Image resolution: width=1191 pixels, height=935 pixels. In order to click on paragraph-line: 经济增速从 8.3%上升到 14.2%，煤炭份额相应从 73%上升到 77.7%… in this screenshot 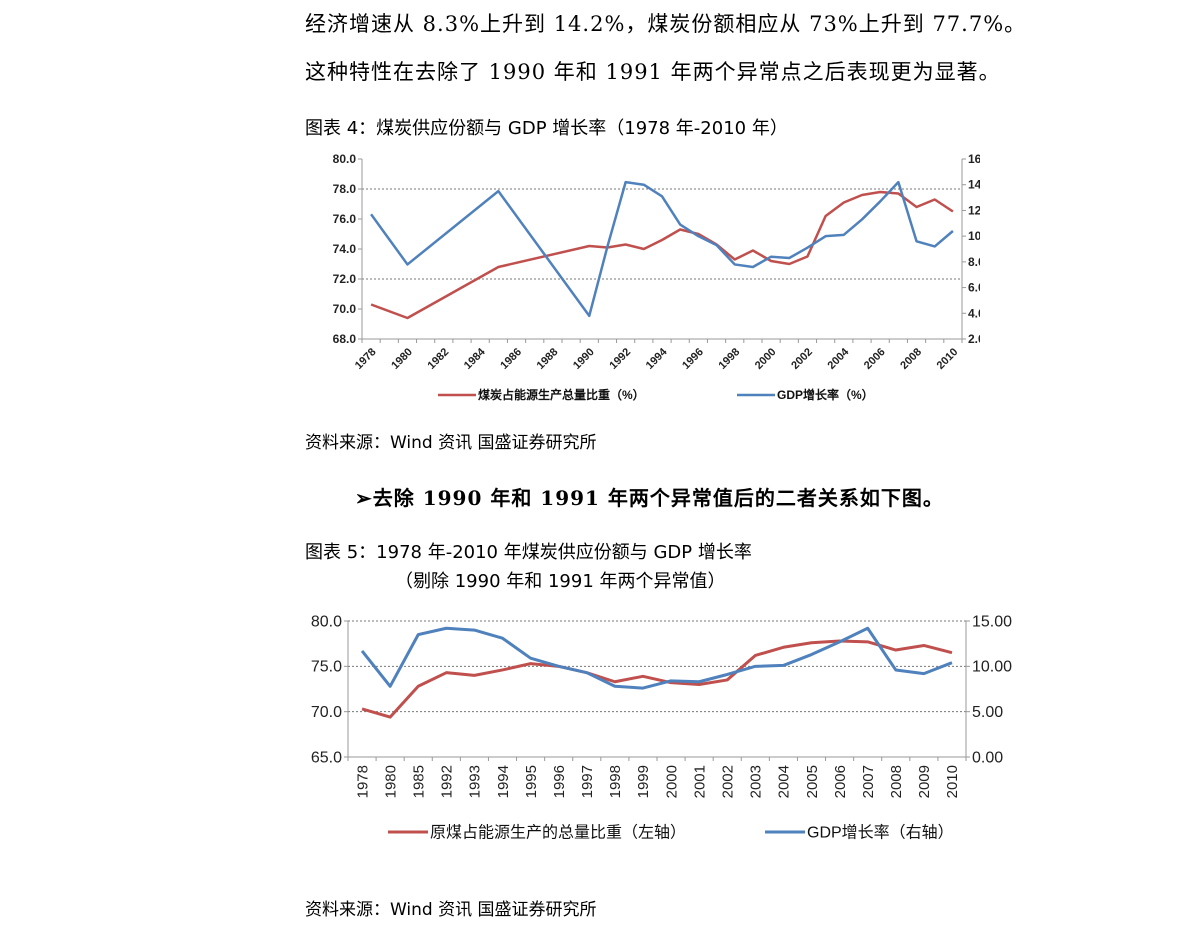, I will do `click(666, 24)`.